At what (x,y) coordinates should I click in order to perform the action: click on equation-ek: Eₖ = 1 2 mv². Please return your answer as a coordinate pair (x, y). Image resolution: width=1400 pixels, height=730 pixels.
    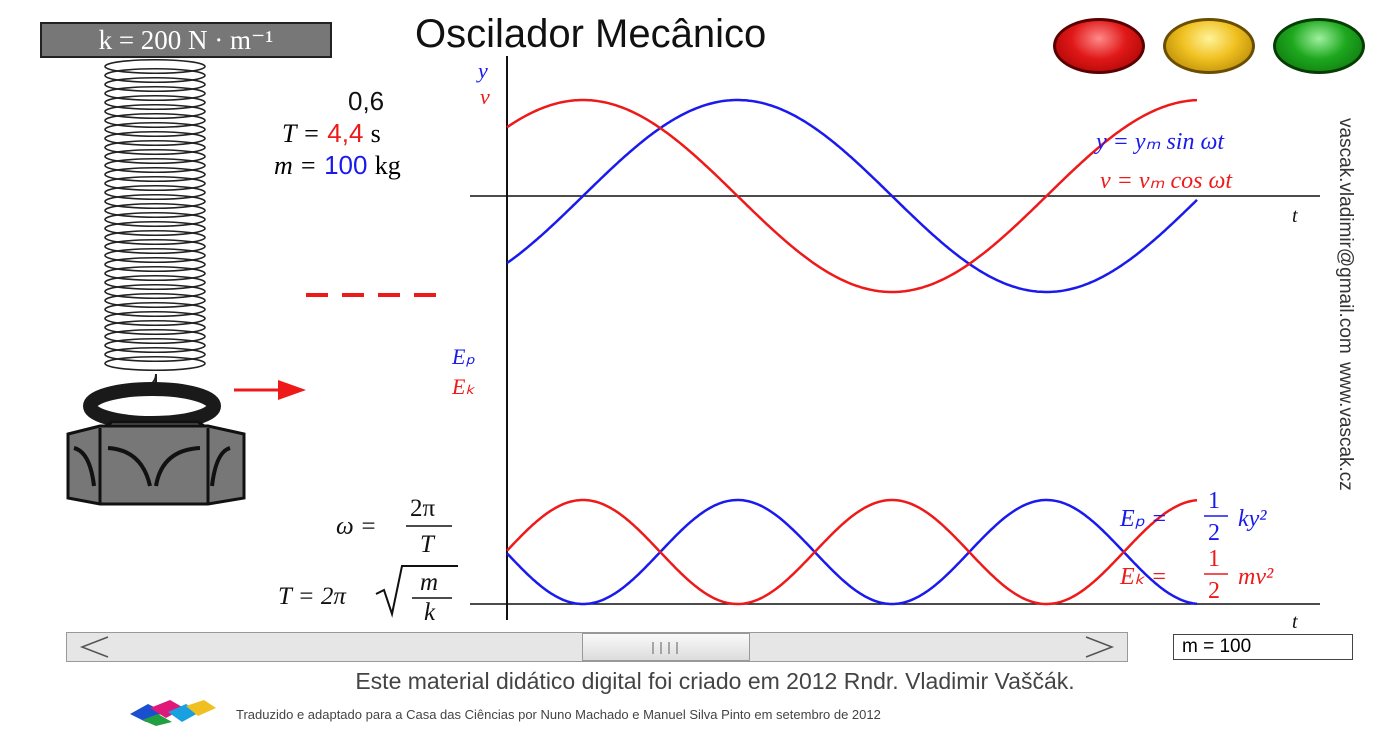
    Looking at the image, I should click on (1196, 575).